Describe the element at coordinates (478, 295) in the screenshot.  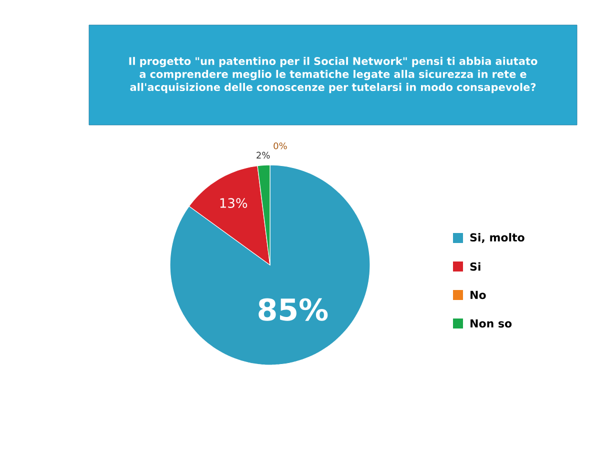
I see `legend-label: No` at that location.